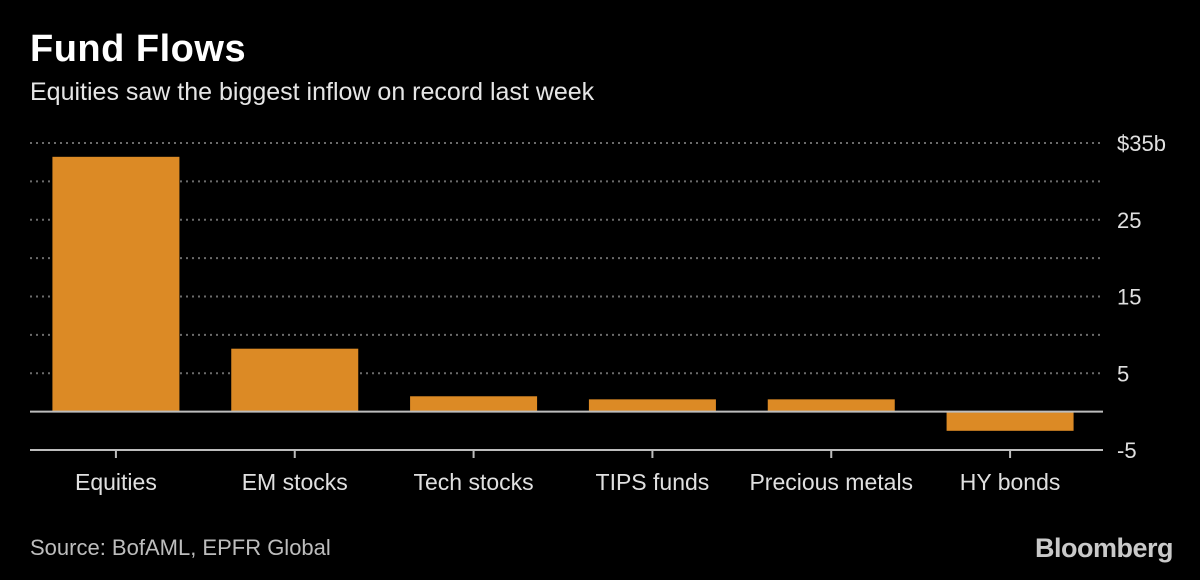  What do you see at coordinates (138, 49) in the screenshot?
I see `chart-title: Fund Flows` at bounding box center [138, 49].